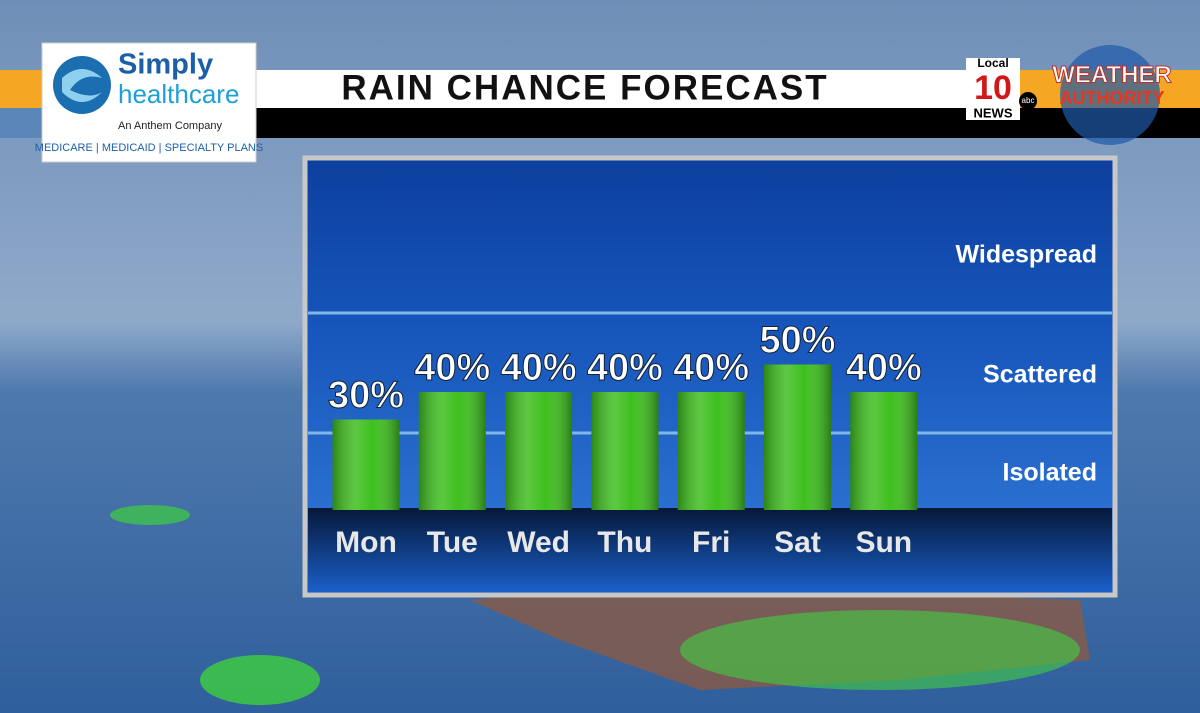  I want to click on brand-authority: AUTHORITY, so click(1112, 98).